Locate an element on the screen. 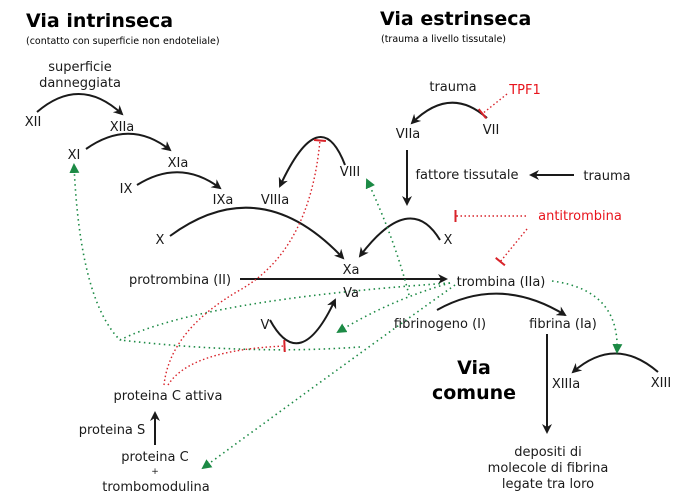 The height and width of the screenshot is (500, 700). label-XIIa: XIIa is located at coordinates (122, 127).